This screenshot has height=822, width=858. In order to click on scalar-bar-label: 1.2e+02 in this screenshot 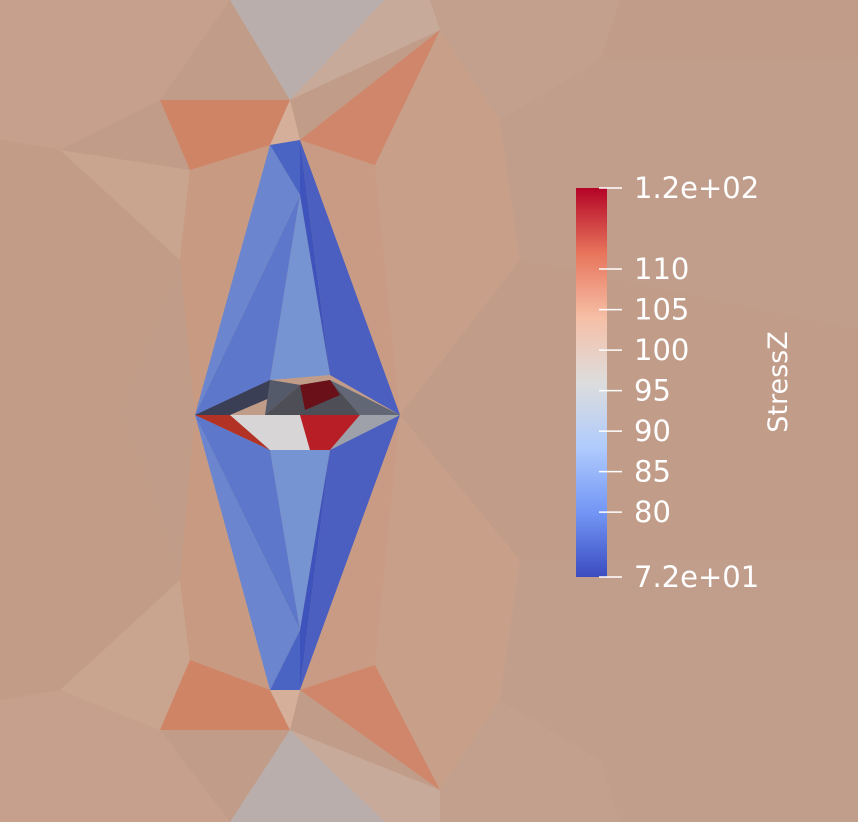, I will do `click(696, 188)`.